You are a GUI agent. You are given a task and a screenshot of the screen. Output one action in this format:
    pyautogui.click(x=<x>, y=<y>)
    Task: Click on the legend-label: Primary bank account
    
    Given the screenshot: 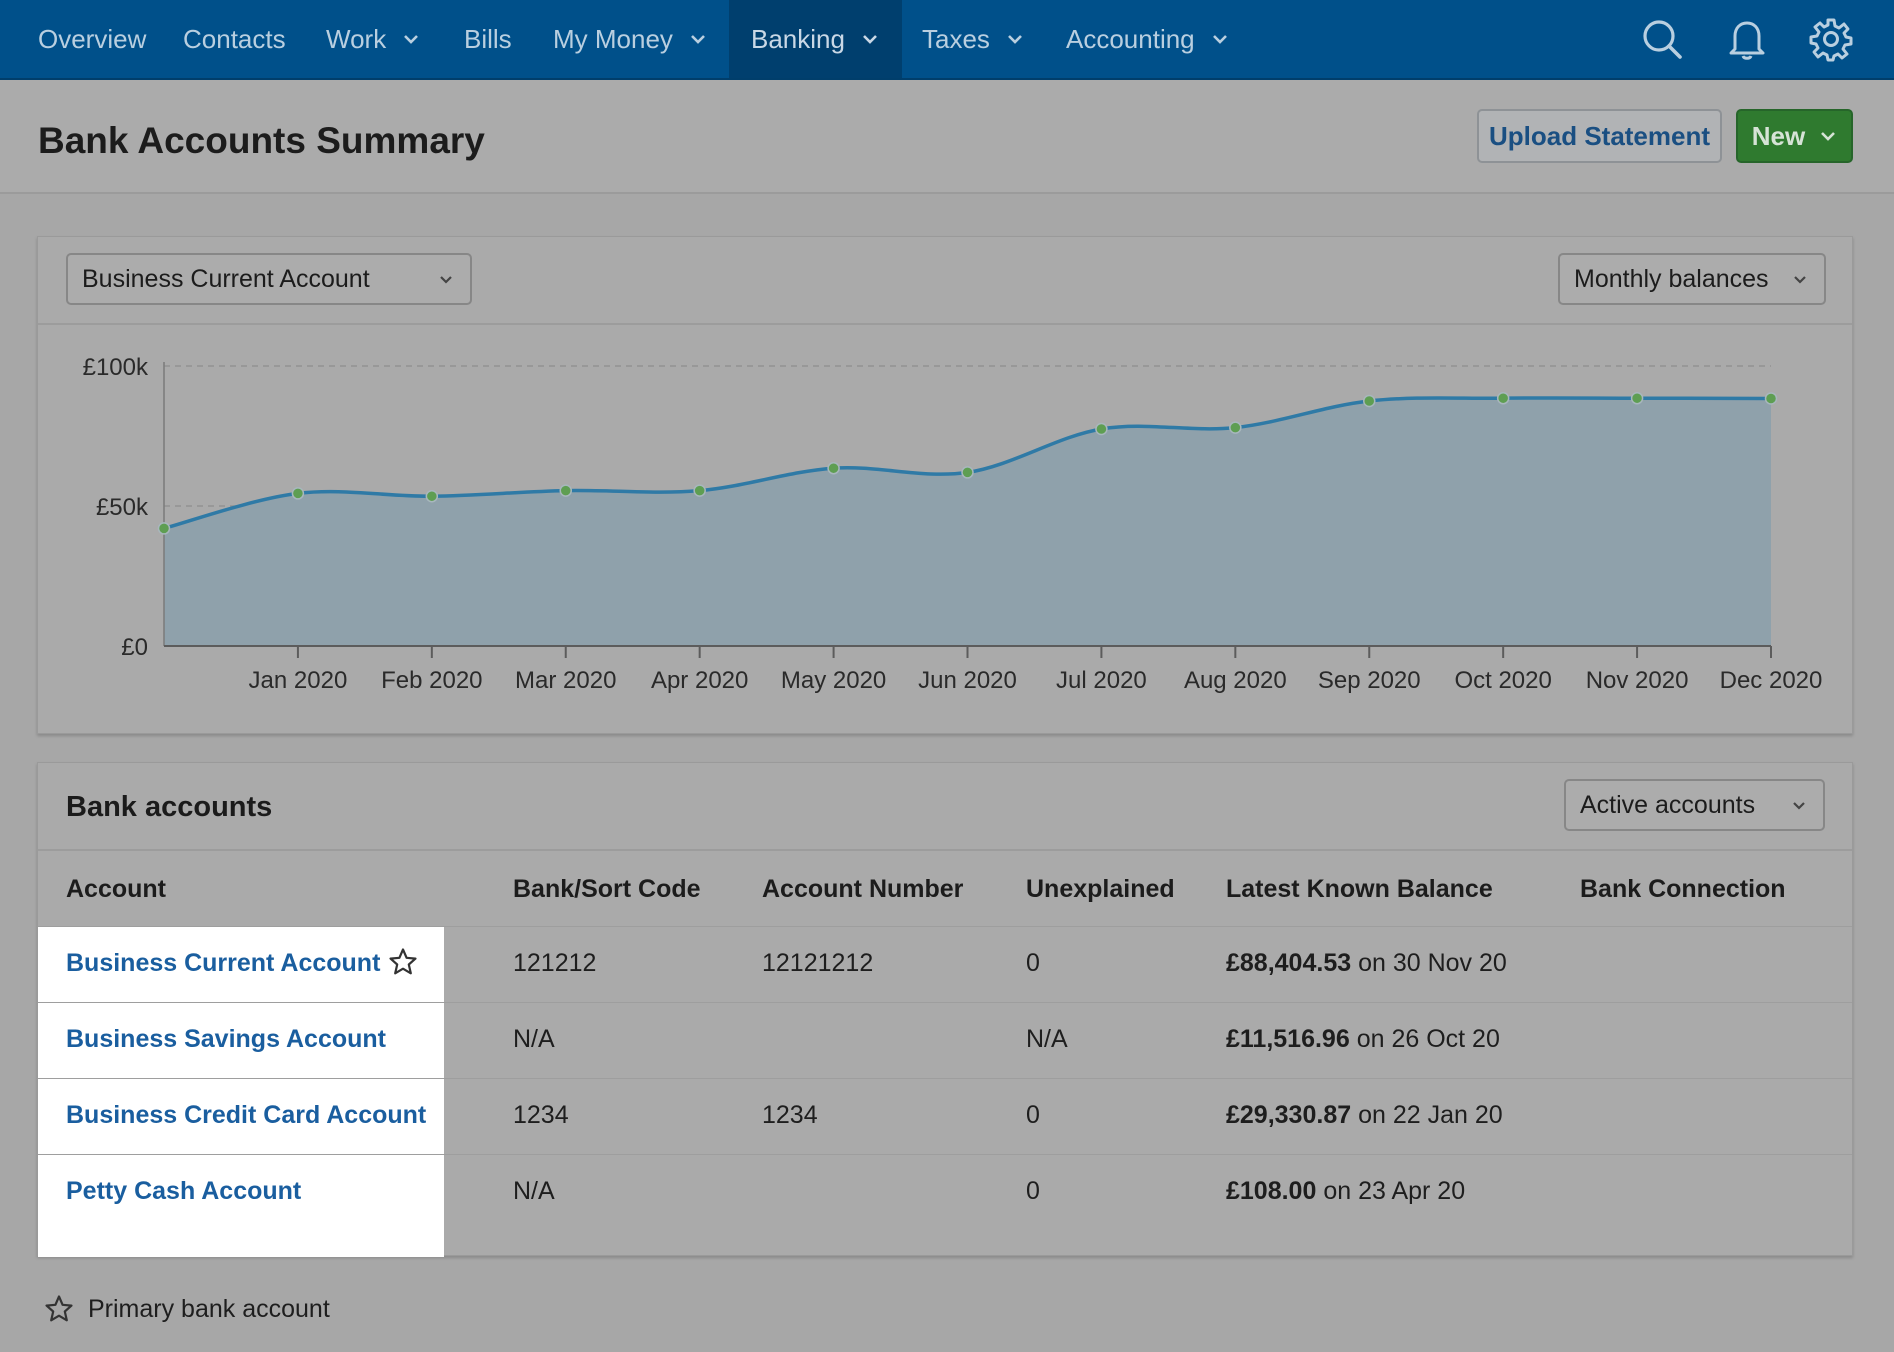 What is the action you would take?
    pyautogui.click(x=209, y=1308)
    